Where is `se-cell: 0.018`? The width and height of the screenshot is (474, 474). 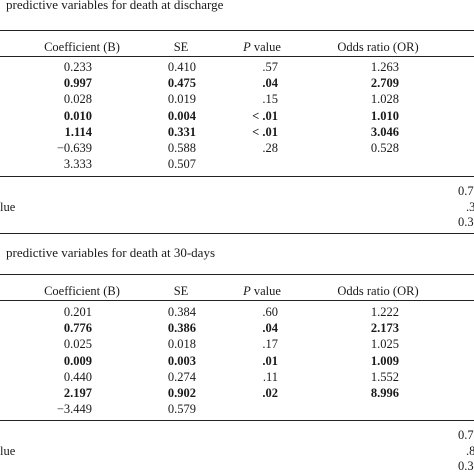 se-cell: 0.018 is located at coordinates (181, 344).